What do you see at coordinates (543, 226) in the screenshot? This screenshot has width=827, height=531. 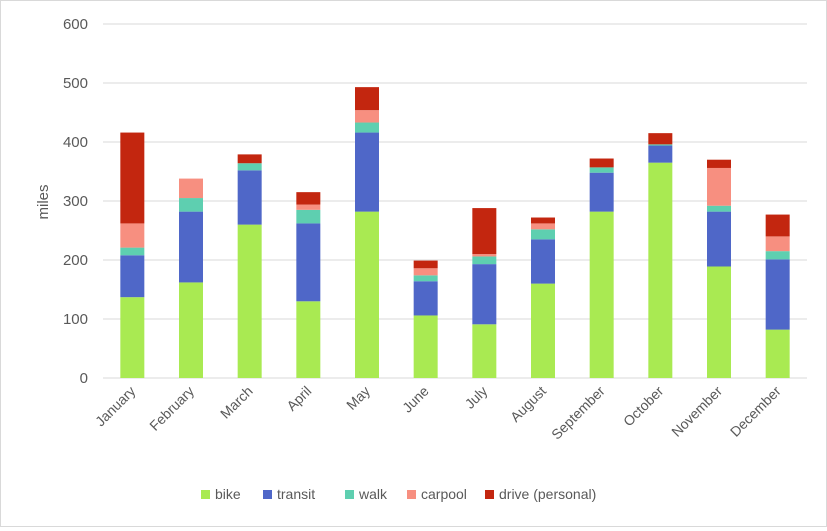 I see `bar-carpool-august` at bounding box center [543, 226].